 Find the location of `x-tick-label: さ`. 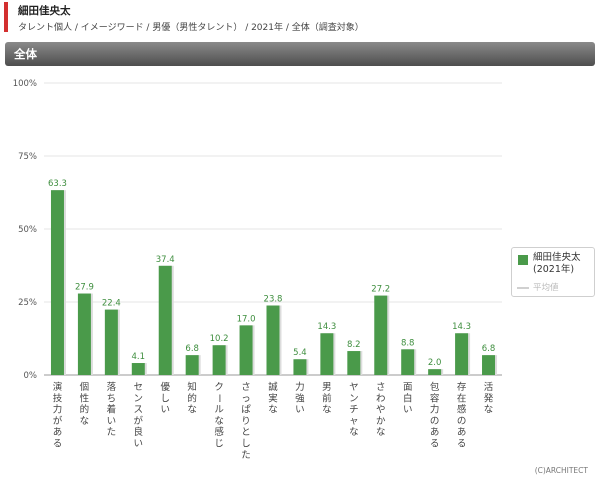

x-tick-label: さ is located at coordinates (381, 387).